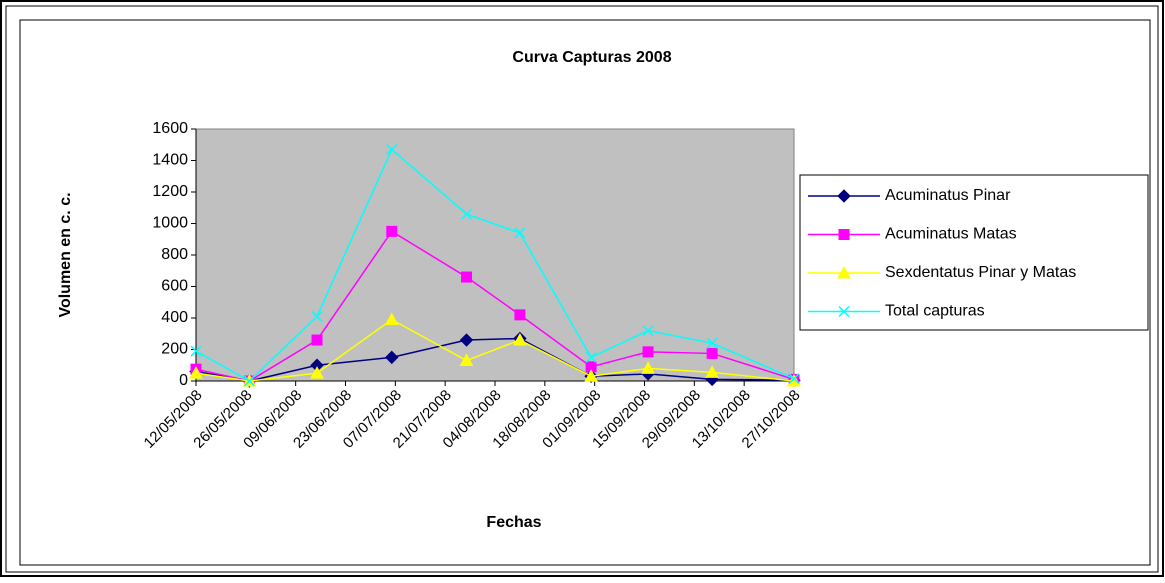 The width and height of the screenshot is (1165, 583). What do you see at coordinates (974, 252) in the screenshot?
I see `legend` at bounding box center [974, 252].